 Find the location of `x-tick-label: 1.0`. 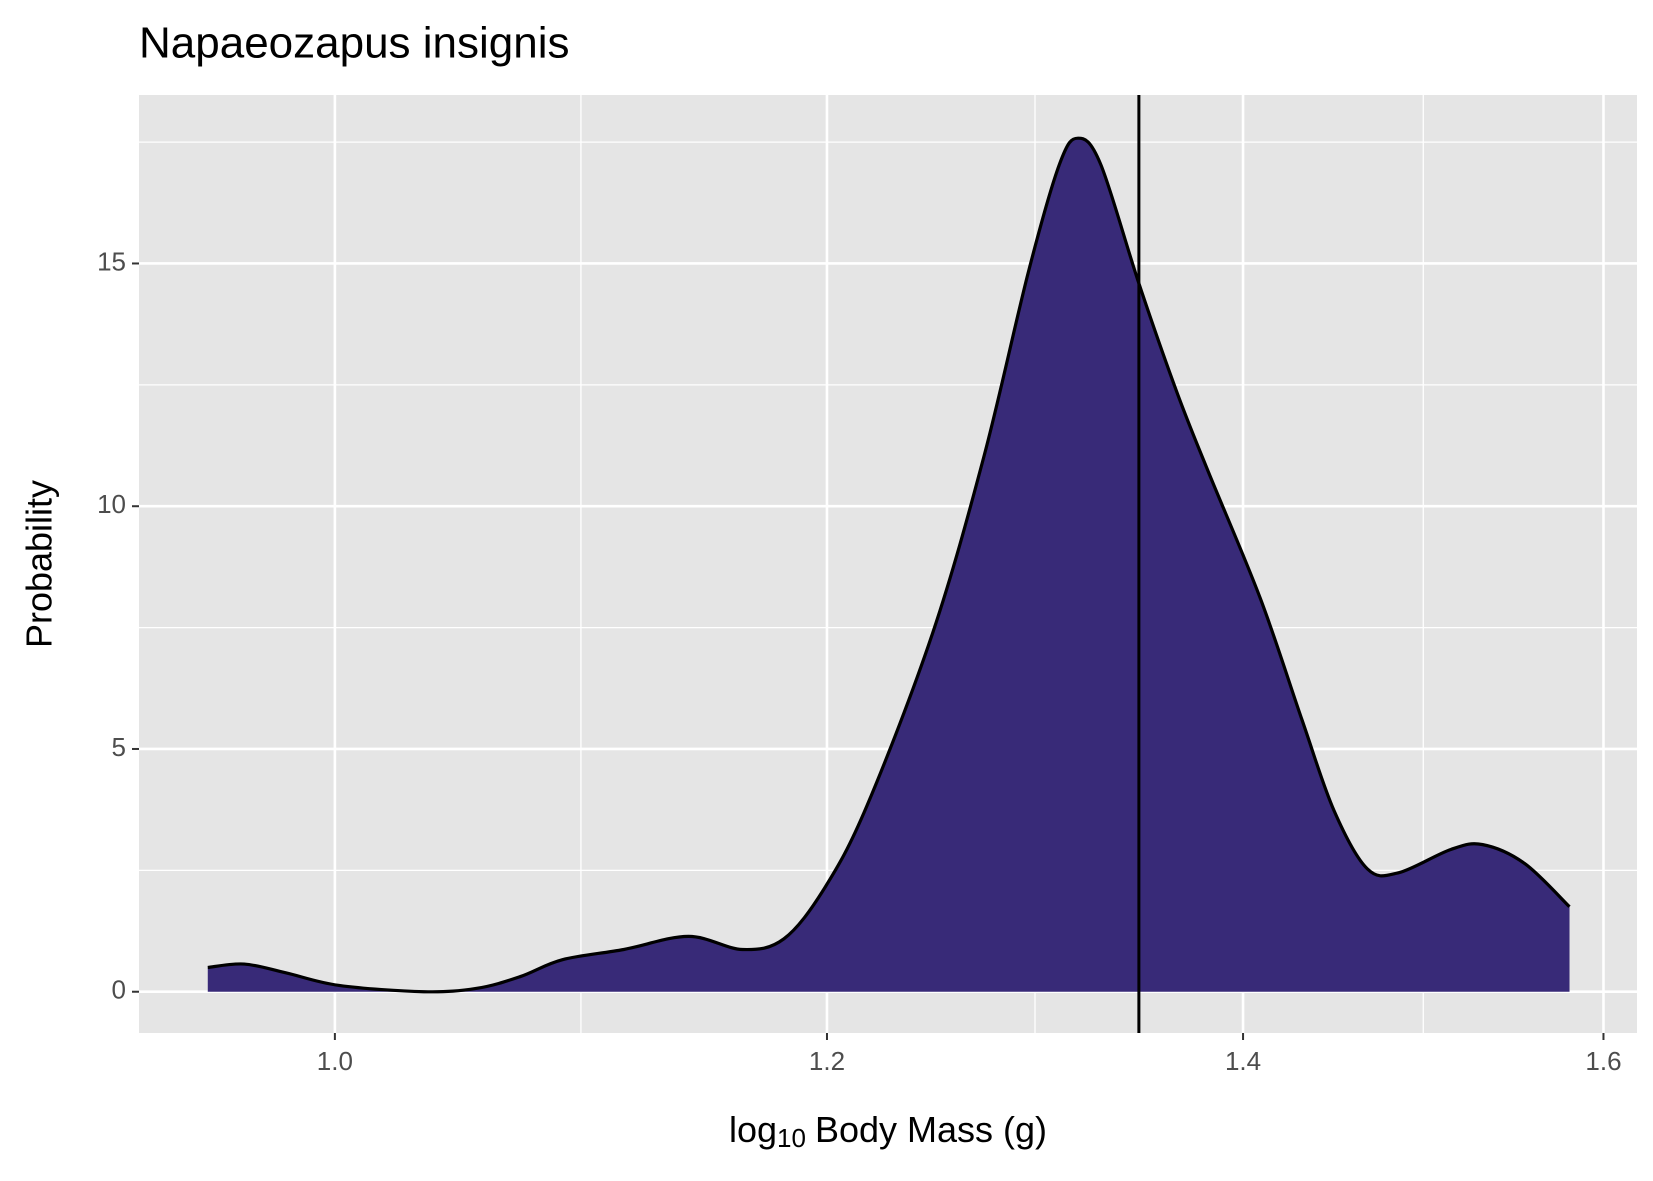

x-tick-label: 1.0 is located at coordinates (335, 1061).